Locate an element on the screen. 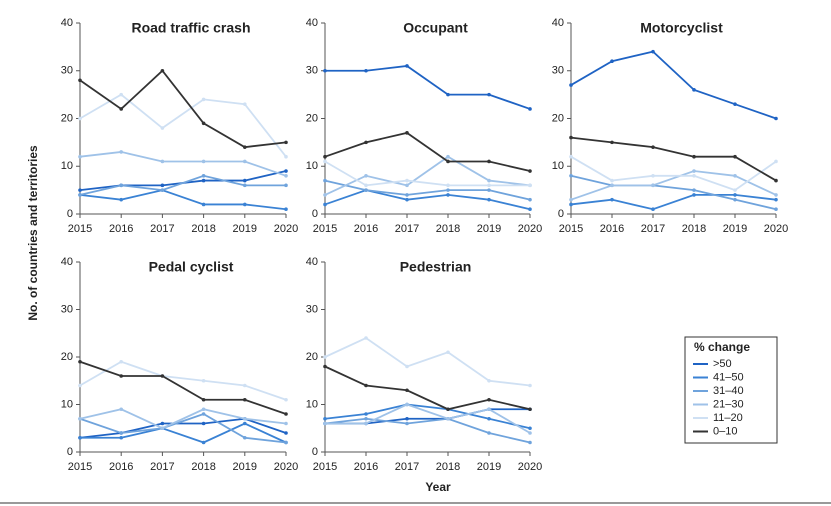  y-tick-label: 10 is located at coordinates (312, 166).